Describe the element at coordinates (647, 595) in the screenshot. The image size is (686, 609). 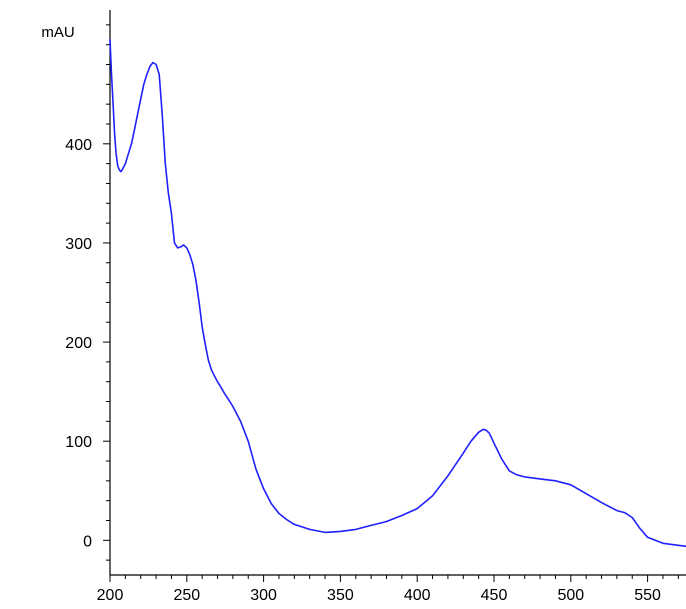
I see `x-tick-label: 550` at that location.